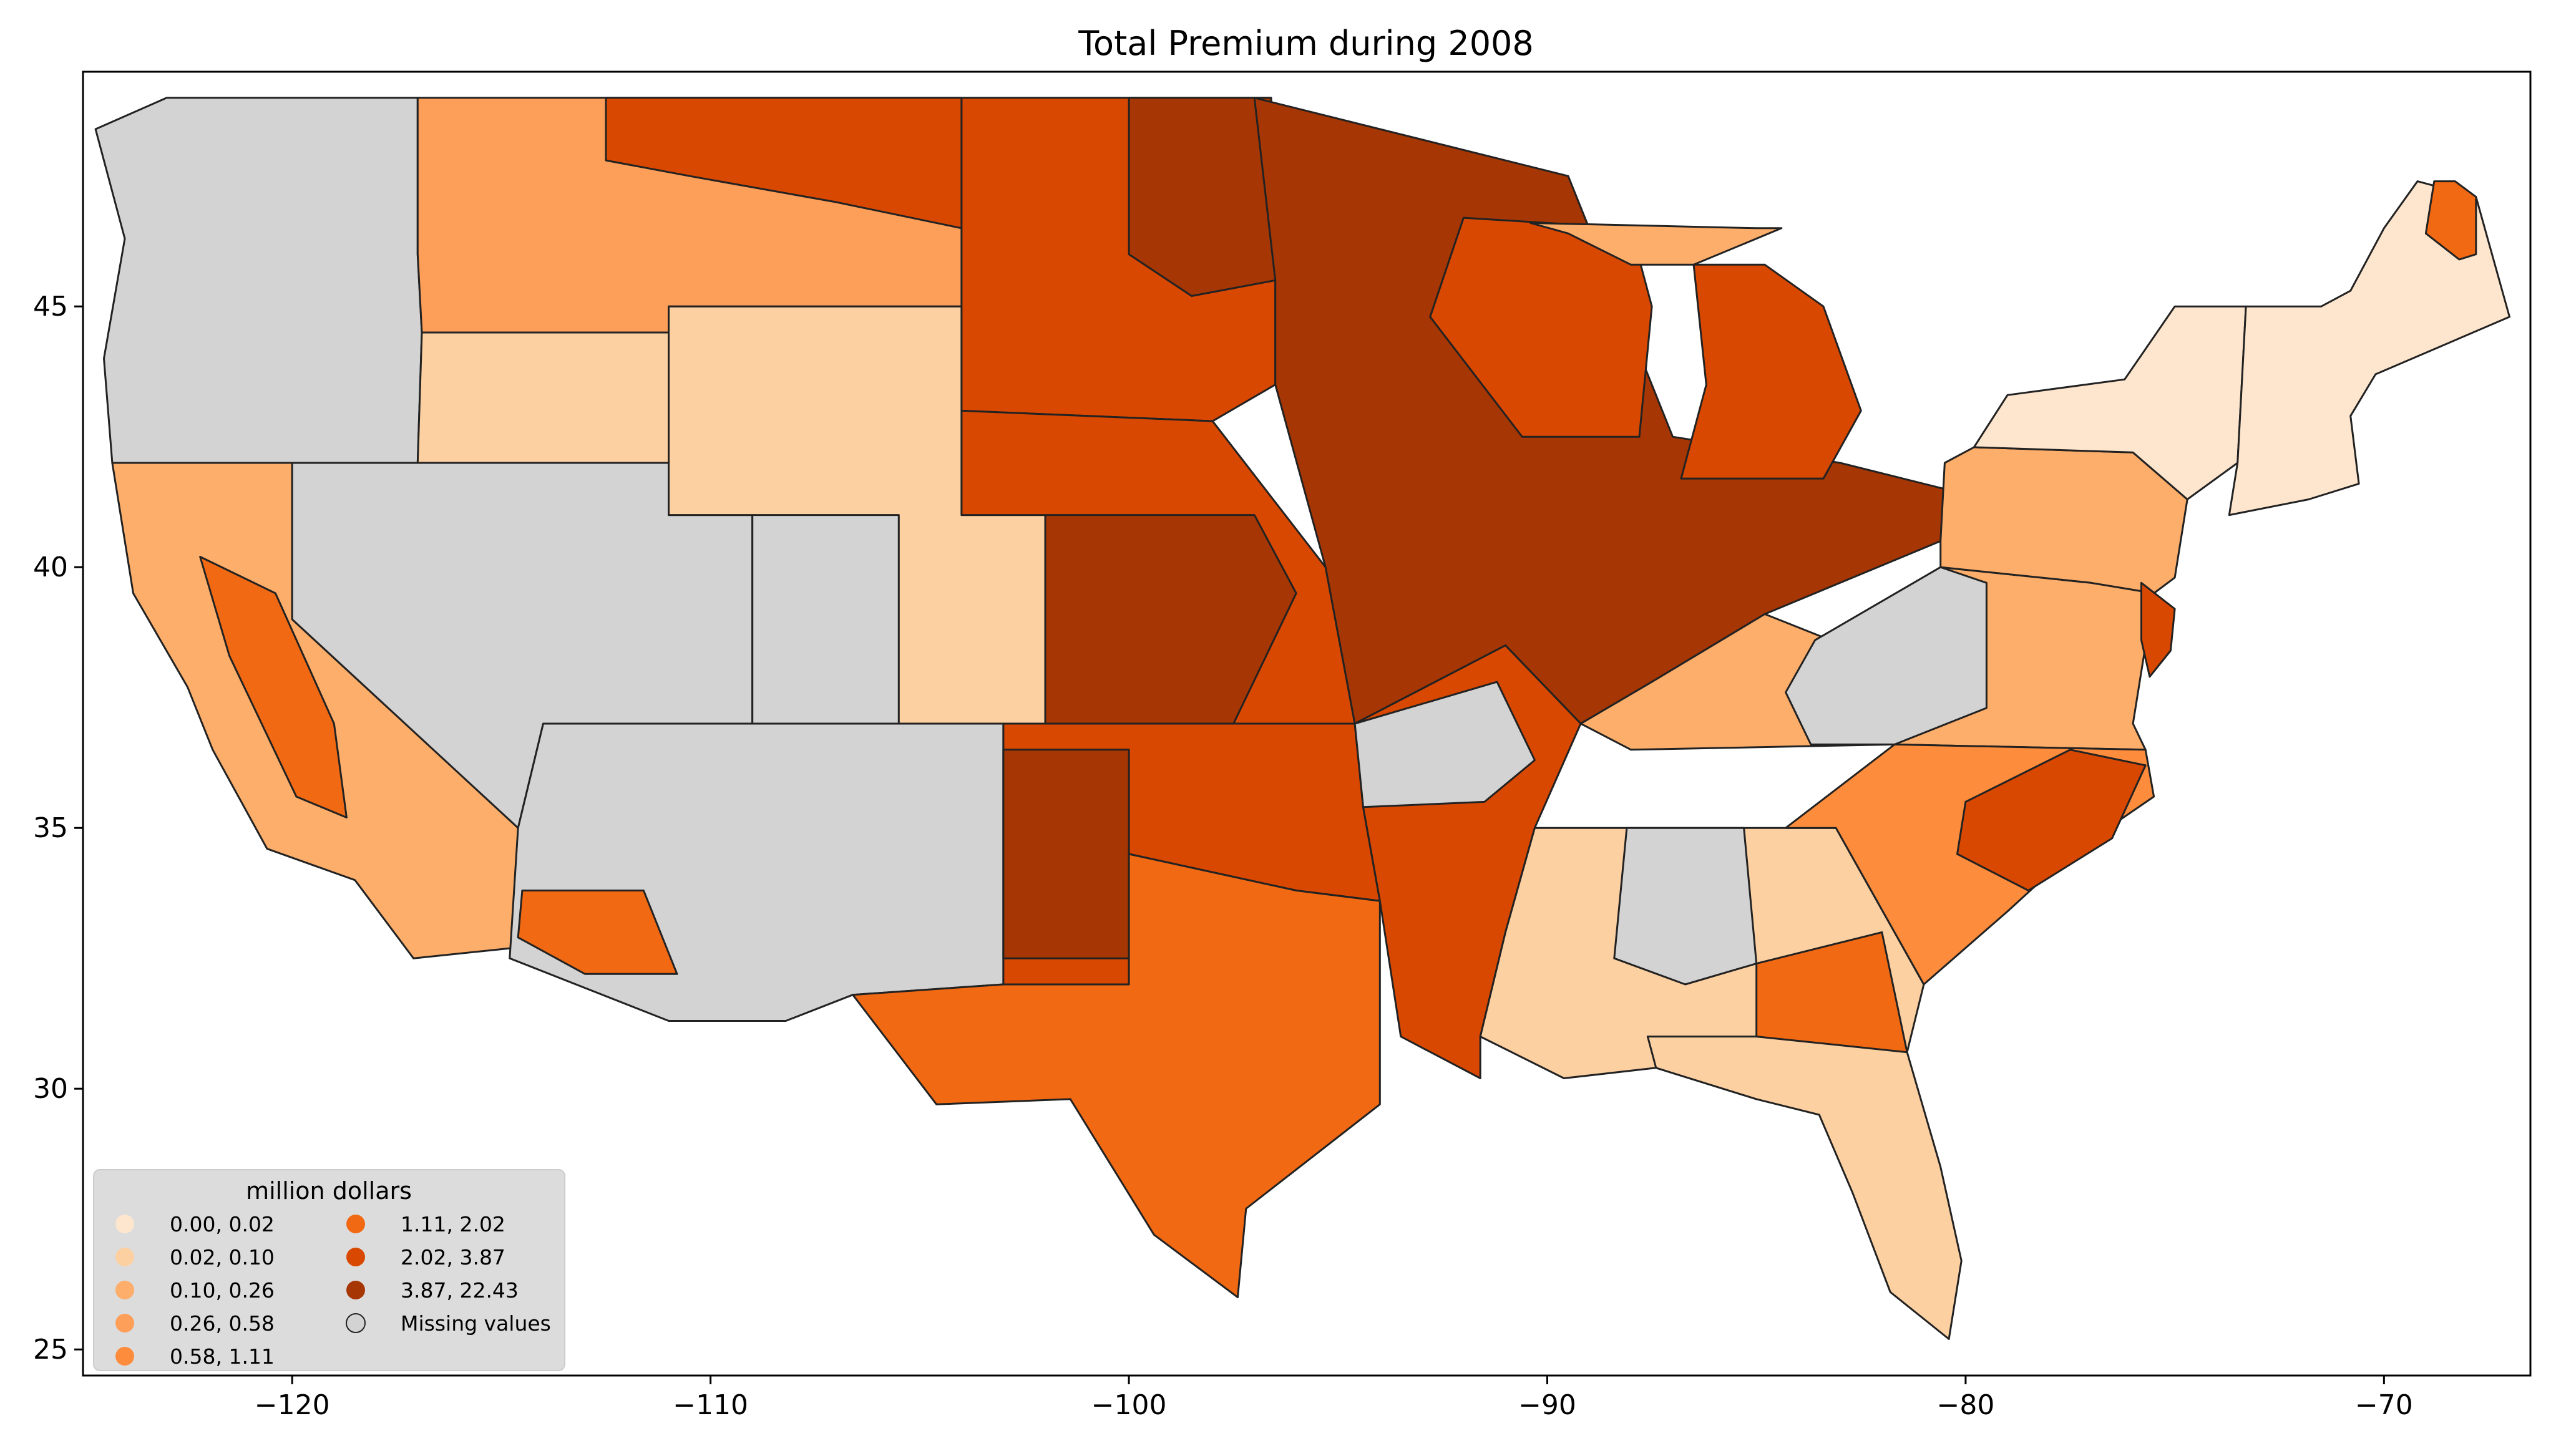 This screenshot has height=1456, width=2556. Describe the element at coordinates (453, 1224) in the screenshot. I see `legend-label: 1.11, 2.02` at that location.